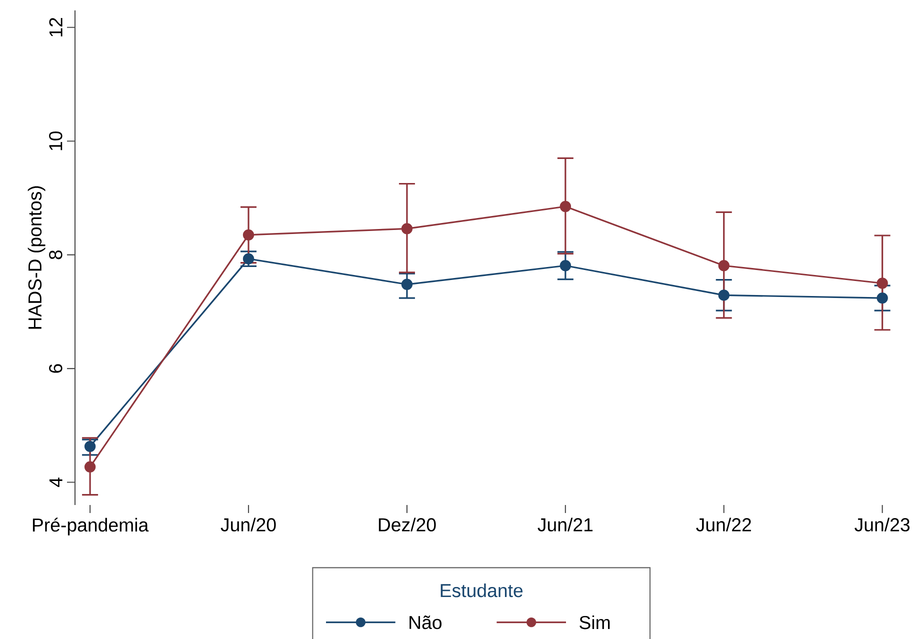  Describe the element at coordinates (595, 622) in the screenshot. I see `legend-label: Sim` at that location.